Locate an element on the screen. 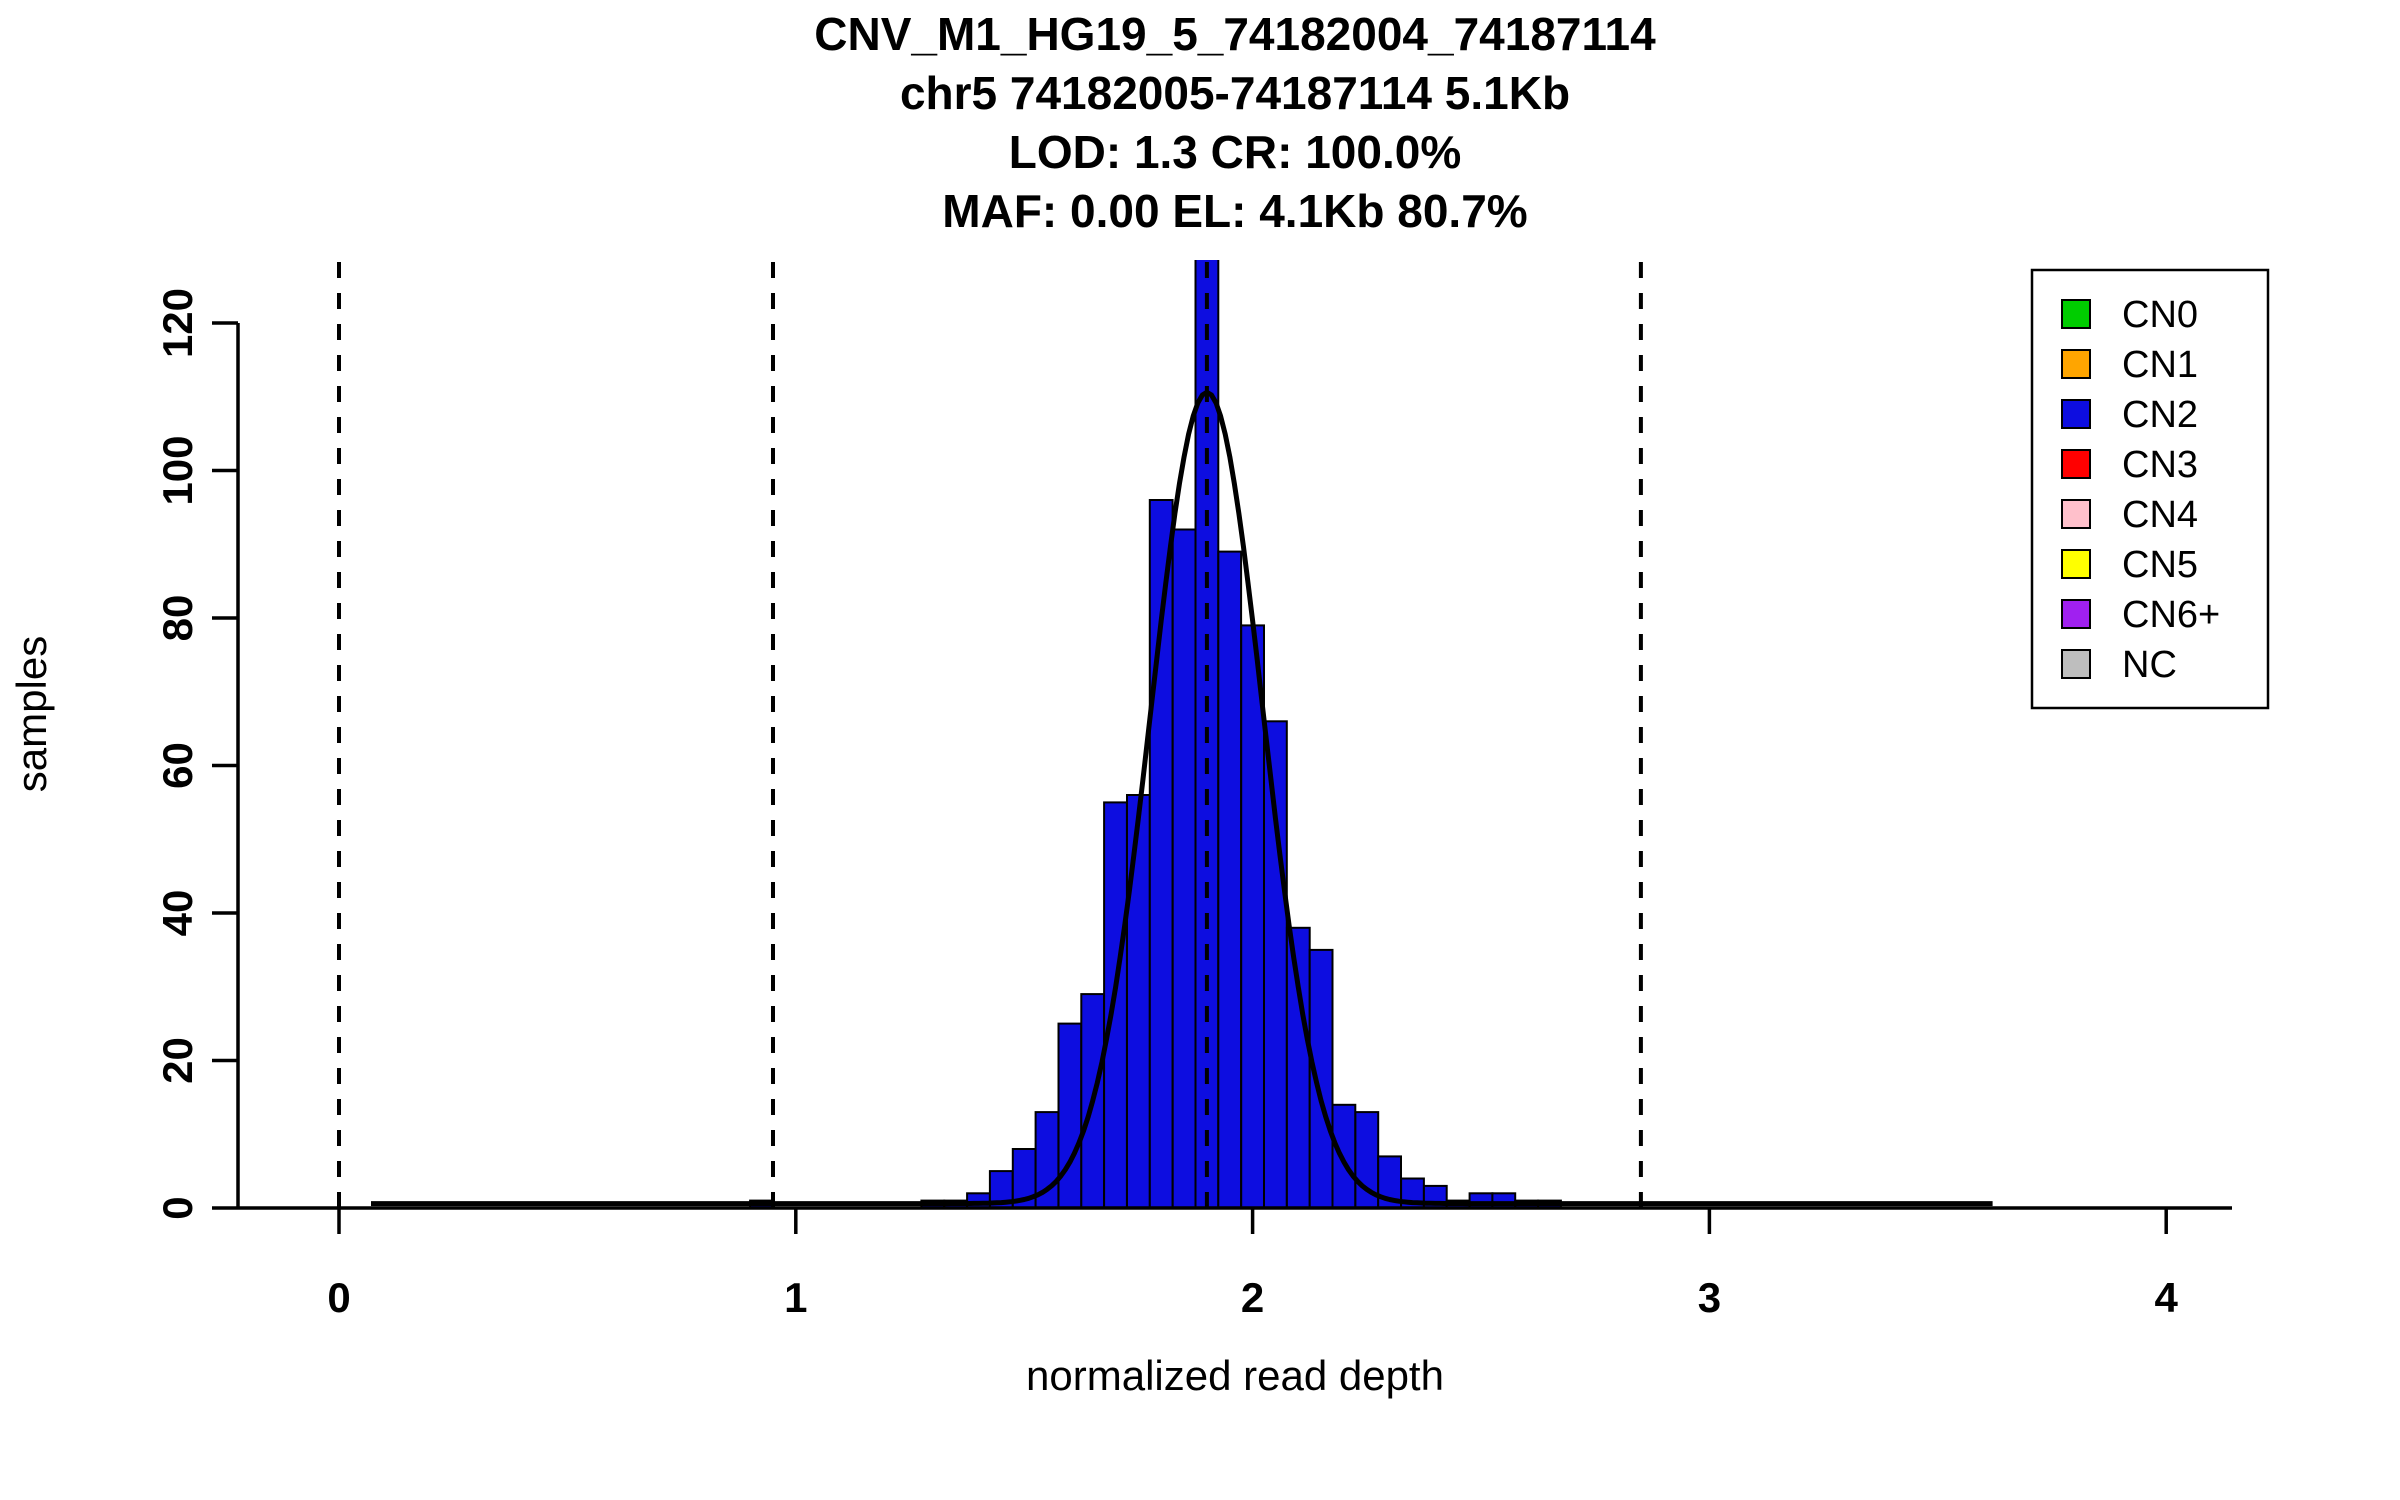 The height and width of the screenshot is (1500, 2400). y-tick-label: 0 is located at coordinates (177, 1207).